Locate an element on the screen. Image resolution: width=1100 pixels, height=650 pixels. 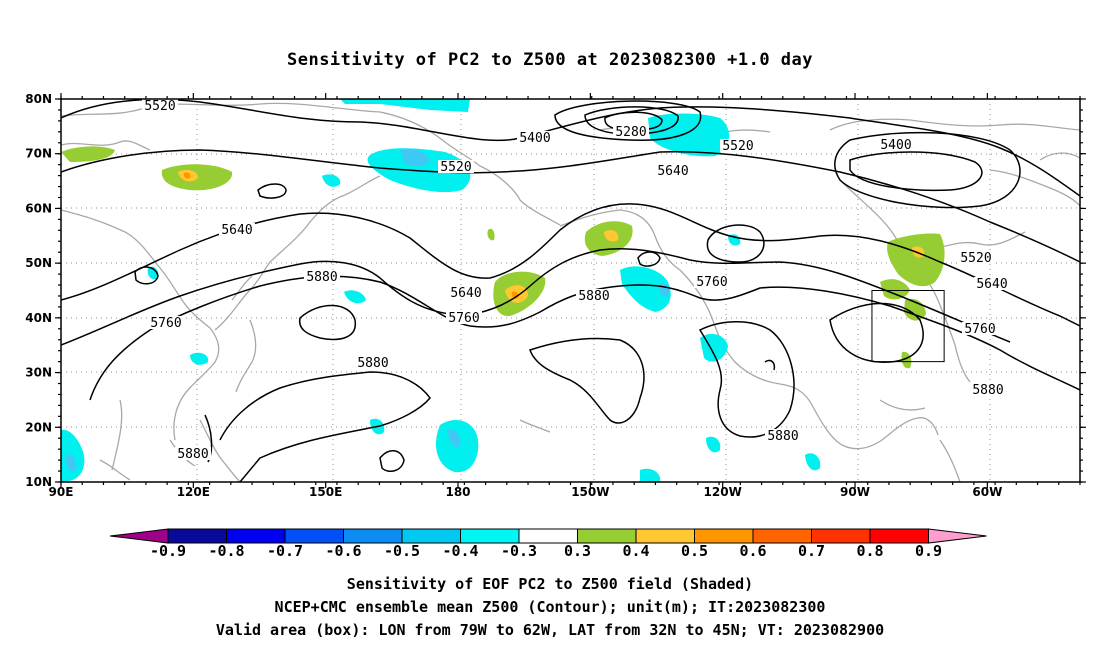
lat-tick-label: 10N is located at coordinates (38, 482).